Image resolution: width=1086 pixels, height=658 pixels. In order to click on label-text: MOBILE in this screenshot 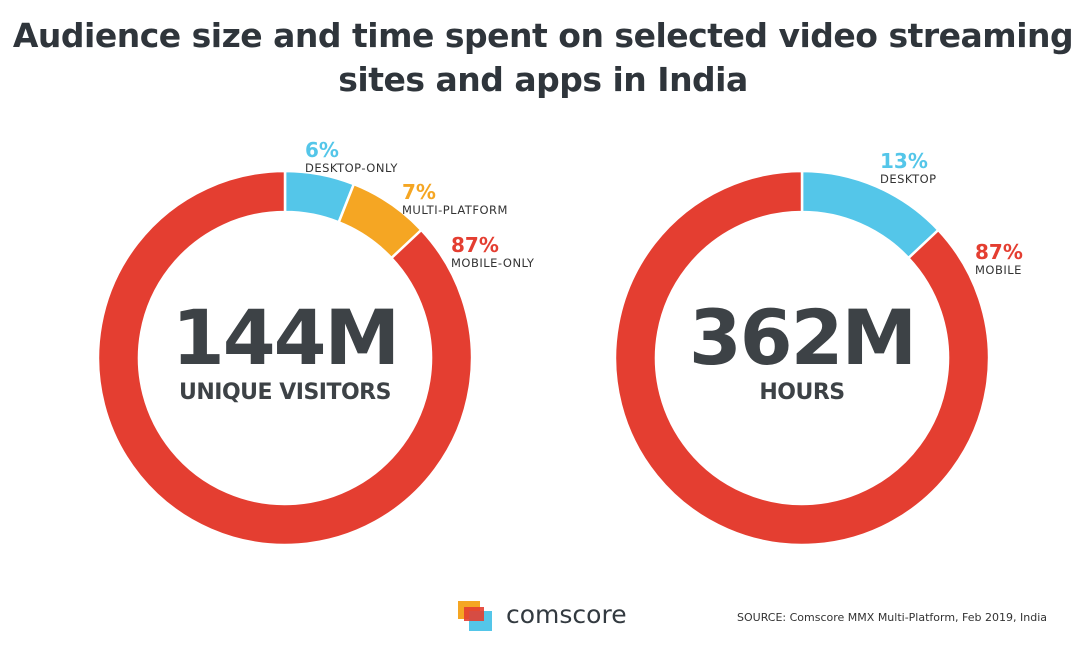, I will do `click(998, 270)`.